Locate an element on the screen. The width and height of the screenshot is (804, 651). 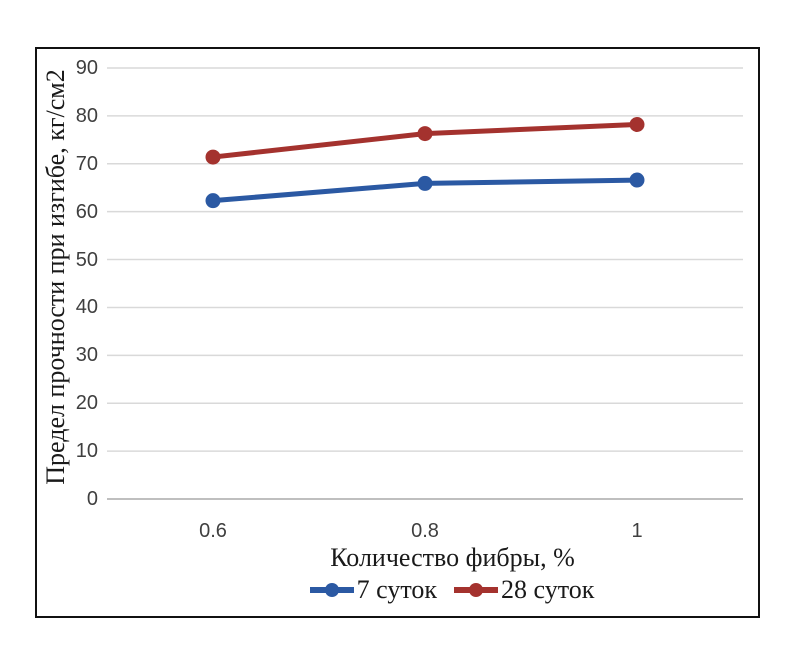
x-tick-label: 0.8 is located at coordinates (425, 531).